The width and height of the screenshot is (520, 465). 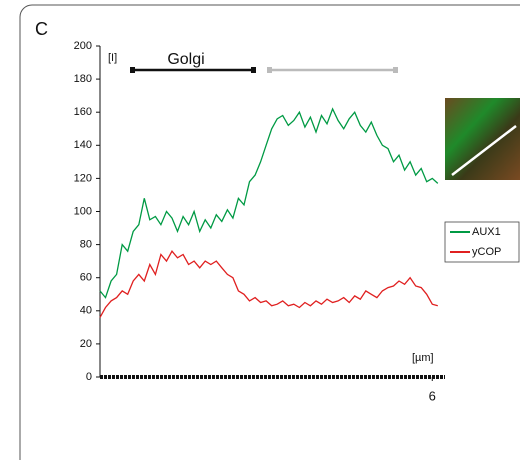 I want to click on y-tick-label: 100, so click(x=83, y=211).